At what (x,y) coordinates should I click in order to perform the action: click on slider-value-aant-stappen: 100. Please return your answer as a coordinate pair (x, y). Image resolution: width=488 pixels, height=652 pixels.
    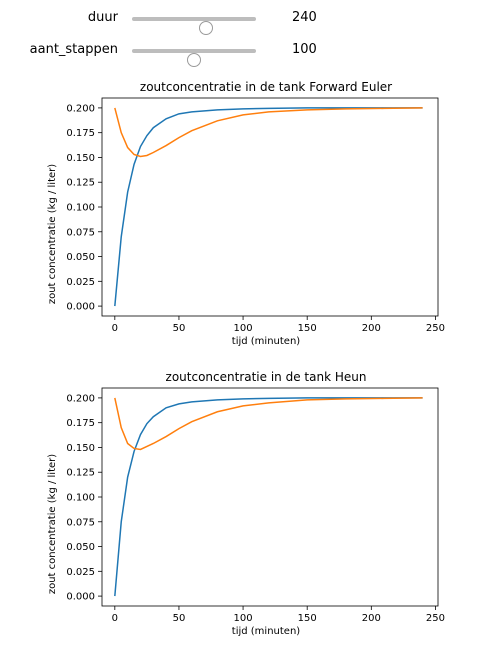
    Looking at the image, I should click on (304, 49).